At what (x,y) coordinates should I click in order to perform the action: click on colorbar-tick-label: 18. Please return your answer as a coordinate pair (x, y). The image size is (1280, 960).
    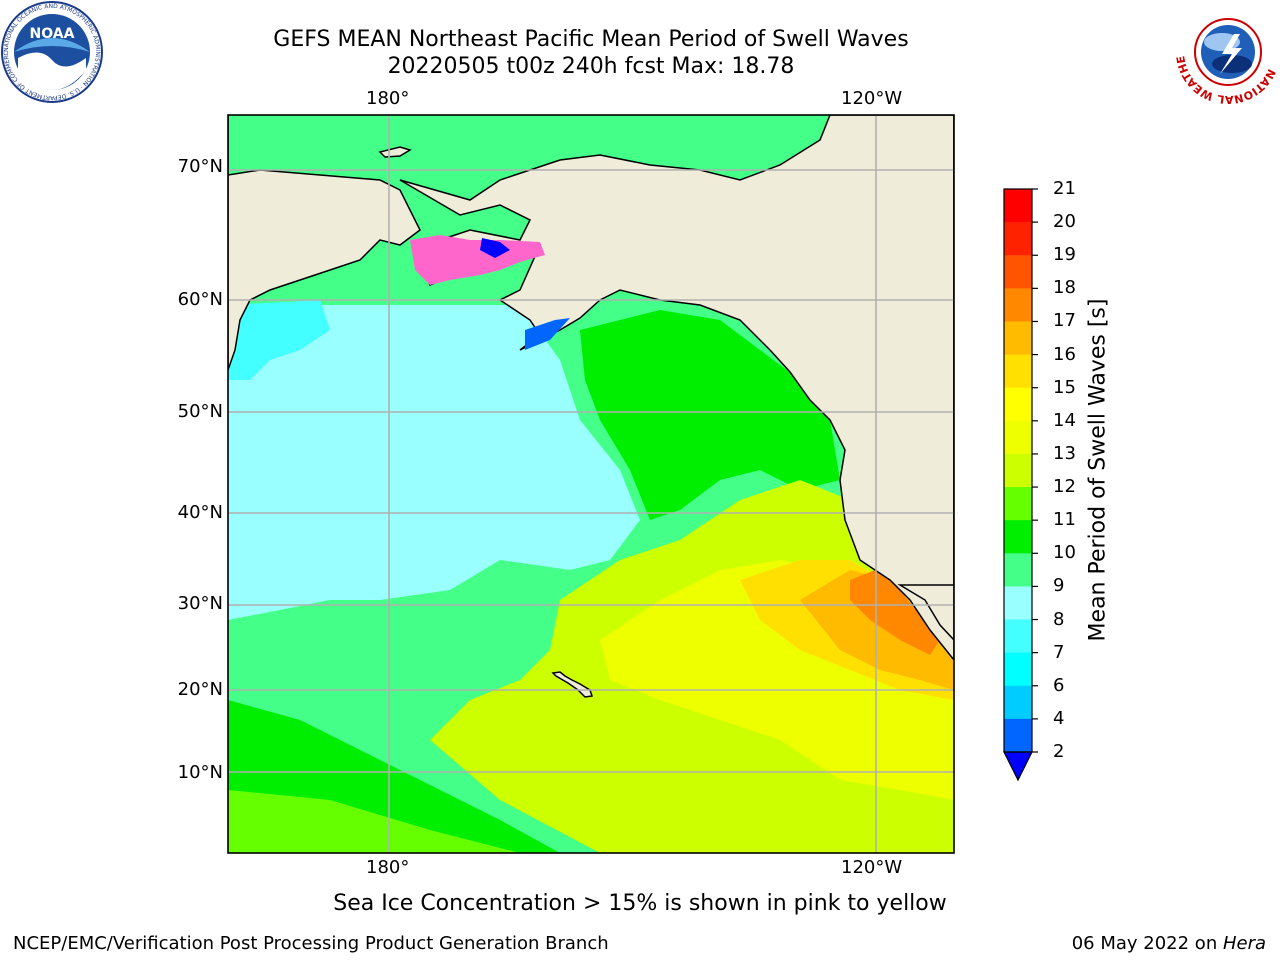
    Looking at the image, I should click on (1064, 288).